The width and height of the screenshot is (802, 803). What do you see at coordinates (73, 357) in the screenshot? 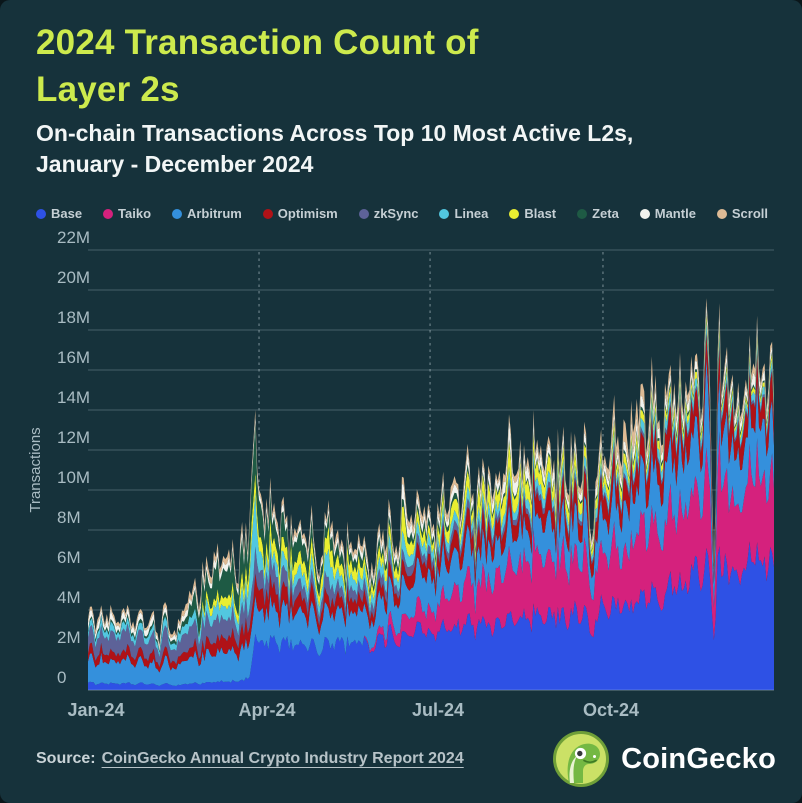
I see `svg-text: 16M` at bounding box center [73, 357].